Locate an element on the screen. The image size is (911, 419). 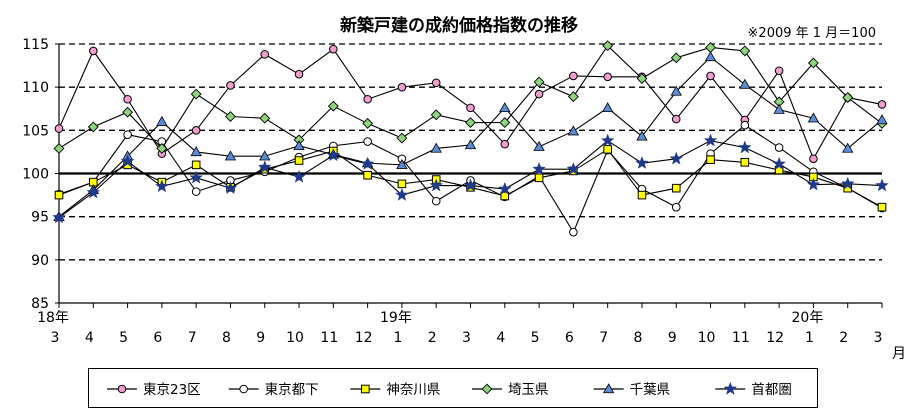
legend-label: 埼玉県 is located at coordinates (528, 390).